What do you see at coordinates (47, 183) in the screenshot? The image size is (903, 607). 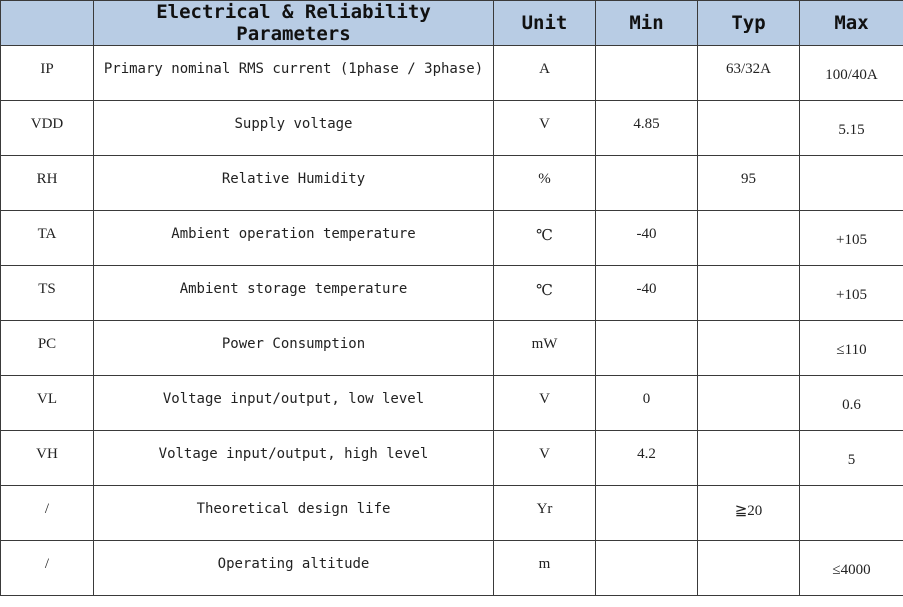 I see `cell-symbol: RH` at bounding box center [47, 183].